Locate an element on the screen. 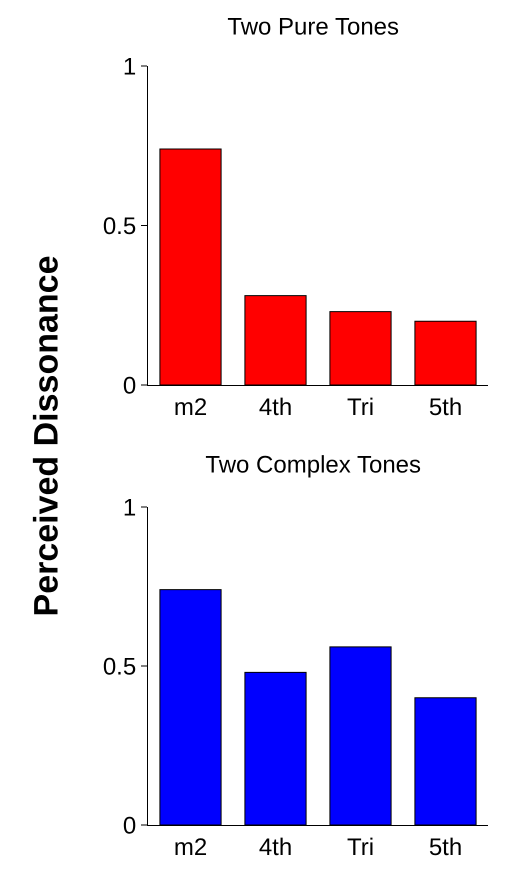 The height and width of the screenshot is (873, 522). y-axis-title: Perceived Dissonance is located at coordinates (47, 436).